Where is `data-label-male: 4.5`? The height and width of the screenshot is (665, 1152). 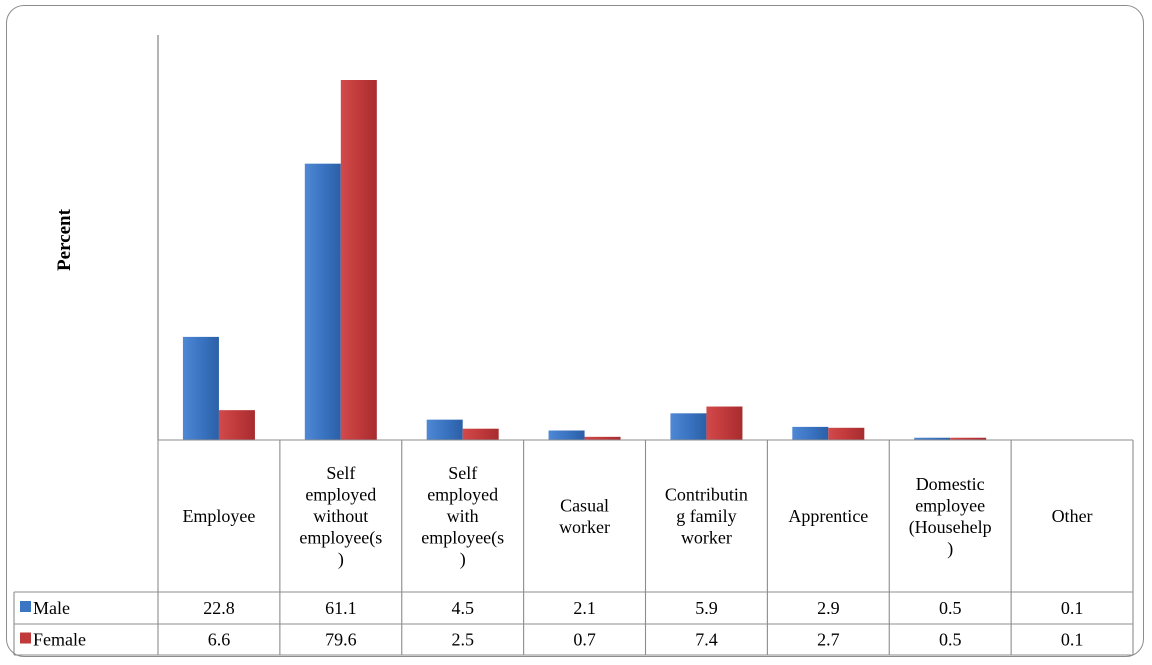 data-label-male: 4.5 is located at coordinates (462, 608).